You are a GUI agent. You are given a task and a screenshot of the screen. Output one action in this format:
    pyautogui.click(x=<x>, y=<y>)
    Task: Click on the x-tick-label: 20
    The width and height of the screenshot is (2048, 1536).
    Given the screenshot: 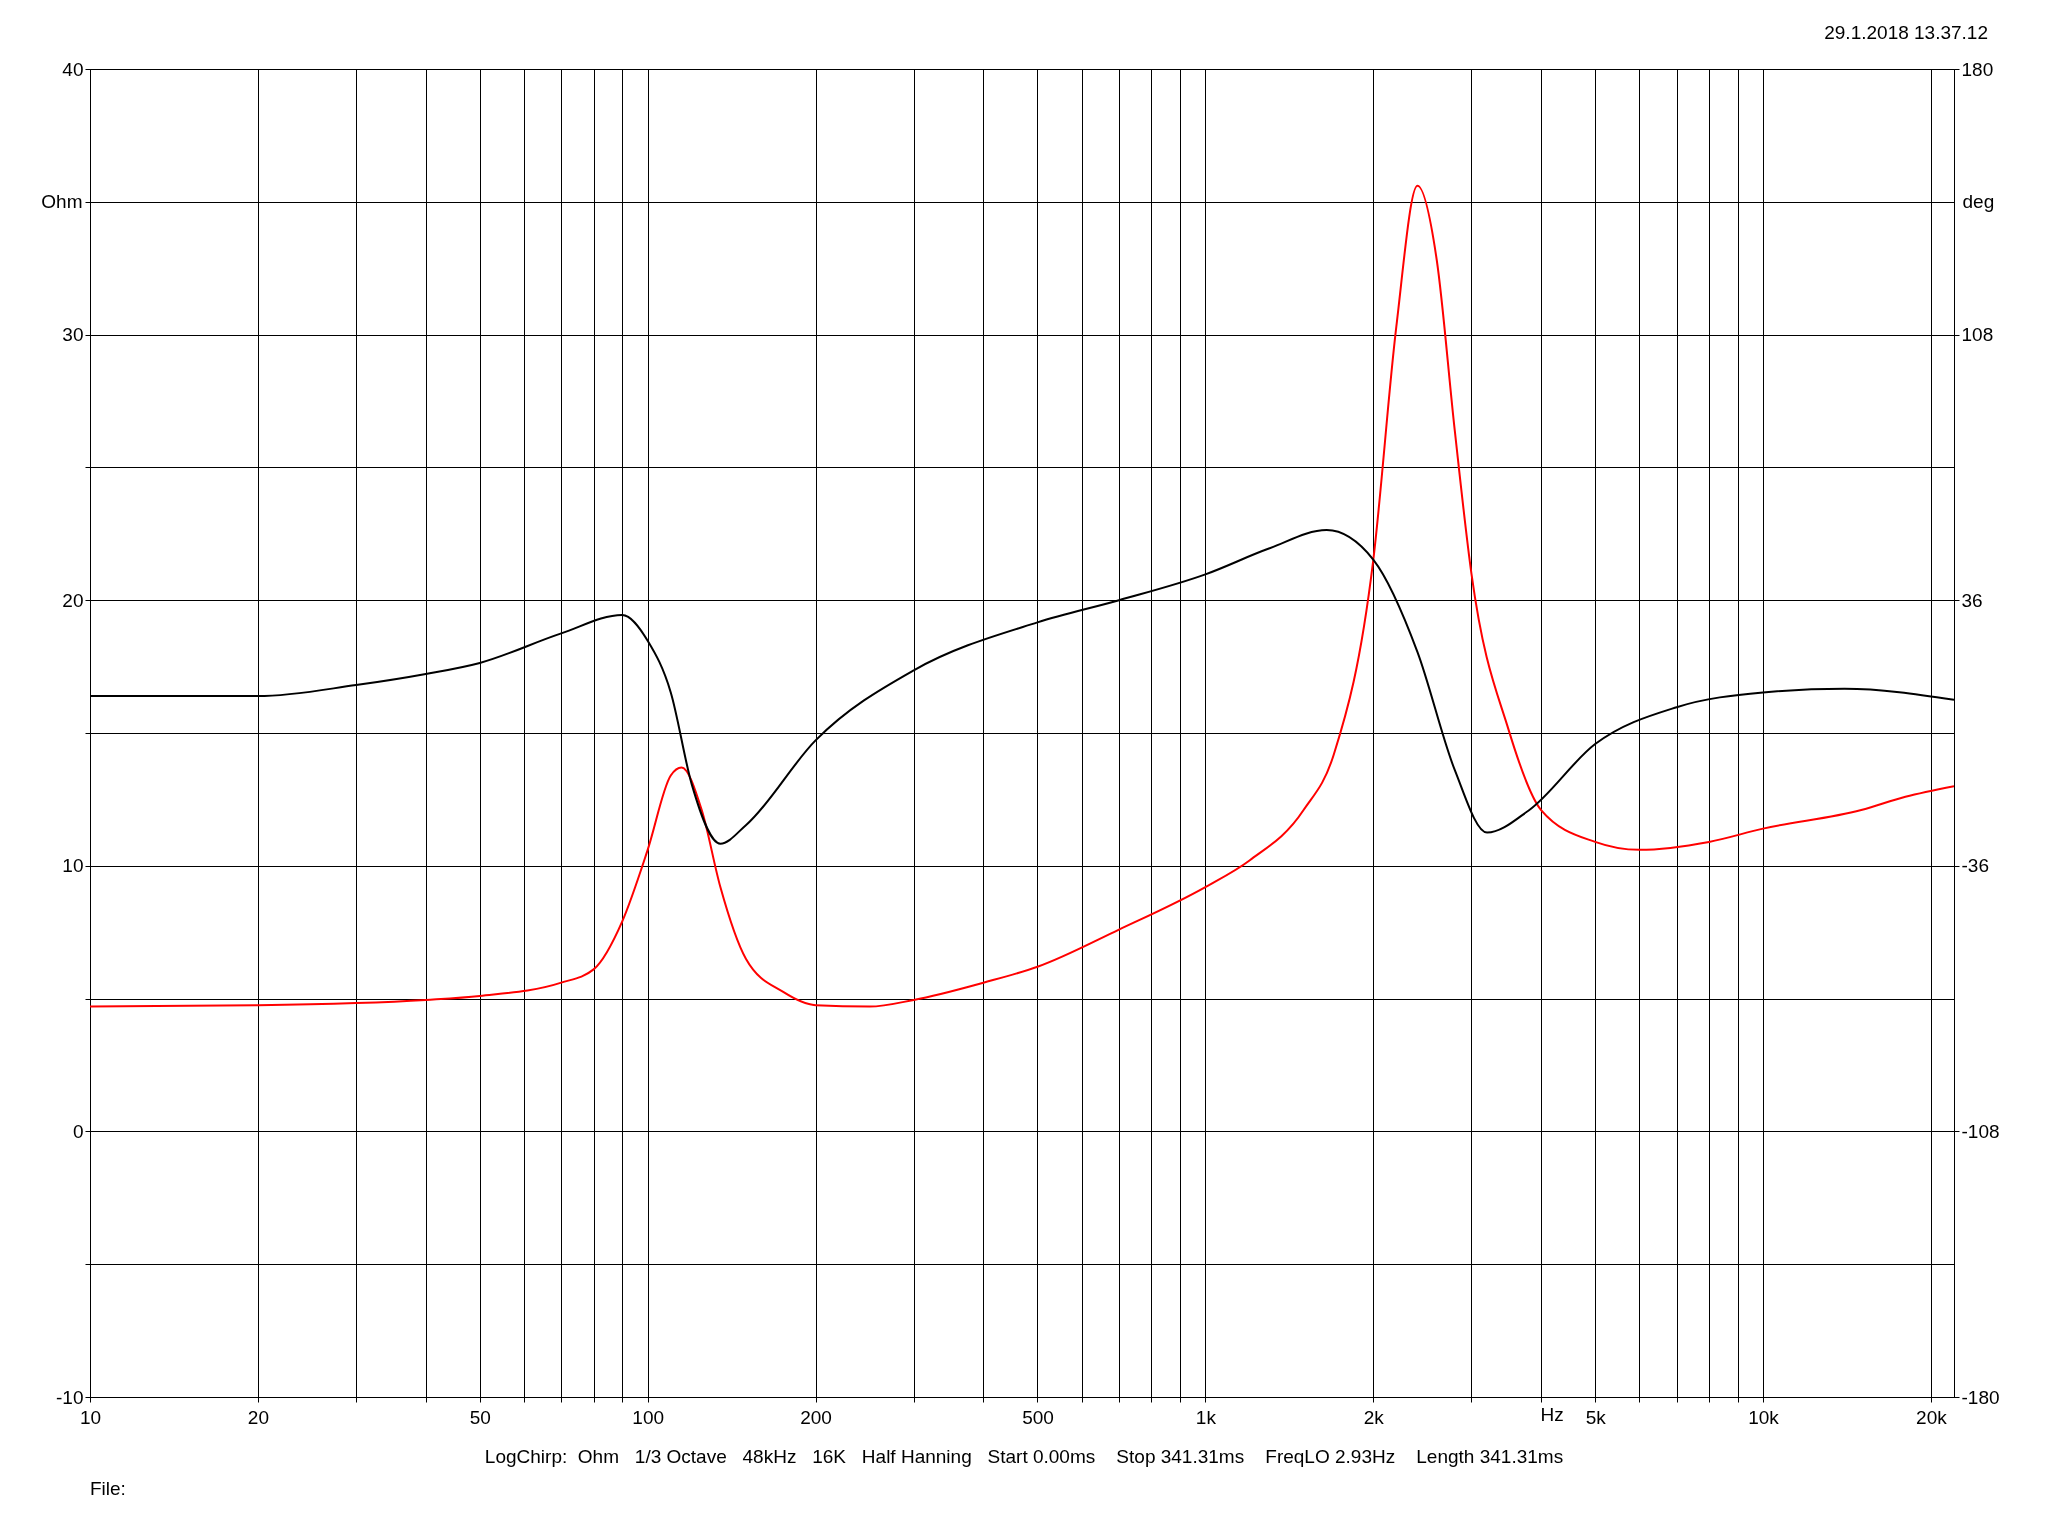 What is the action you would take?
    pyautogui.click(x=258, y=1417)
    